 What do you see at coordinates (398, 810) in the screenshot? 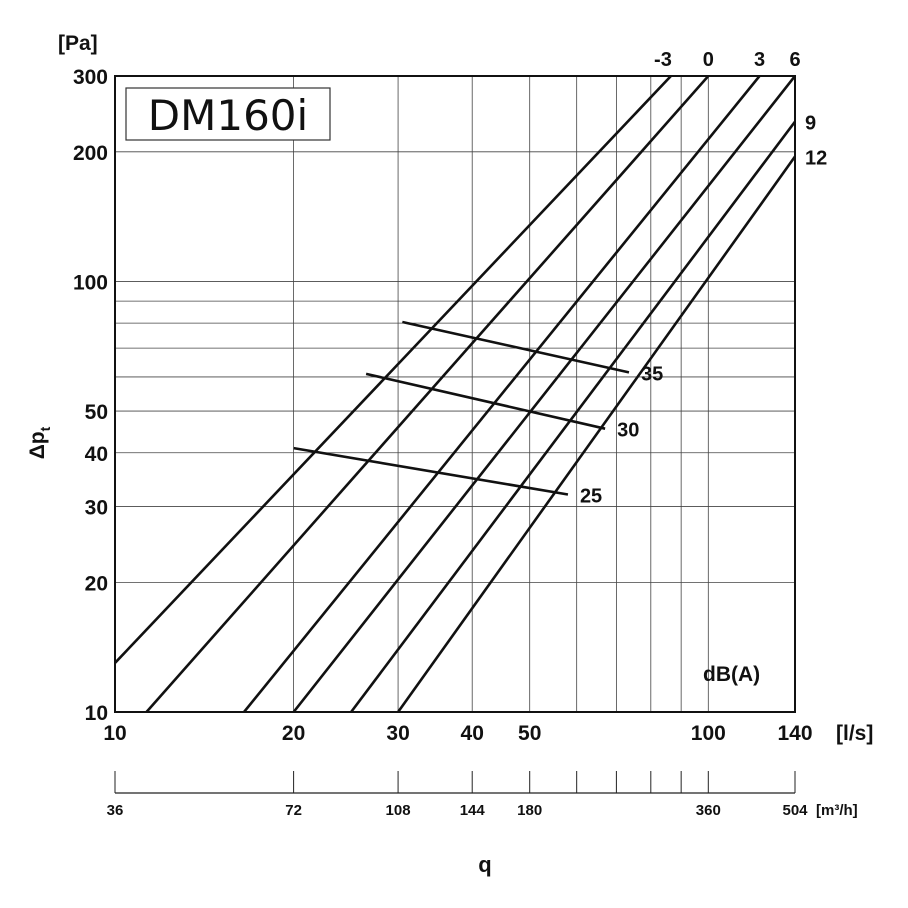
I see `secondary-tick-label: 108` at bounding box center [398, 810].